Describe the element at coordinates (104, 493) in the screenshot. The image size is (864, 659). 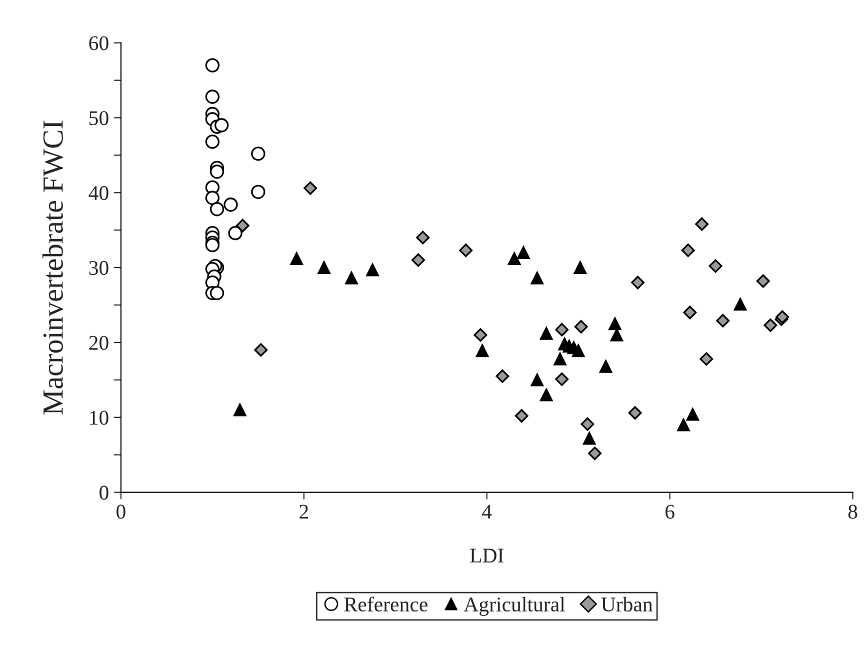
I see `y-tick-label: 0` at that location.